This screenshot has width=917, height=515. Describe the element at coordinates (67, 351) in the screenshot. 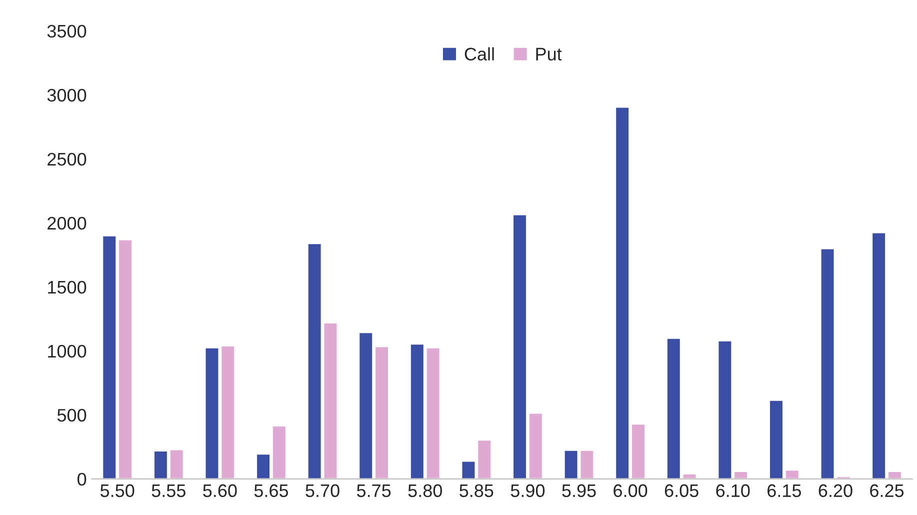

I see `y-tick-label: 1000` at that location.